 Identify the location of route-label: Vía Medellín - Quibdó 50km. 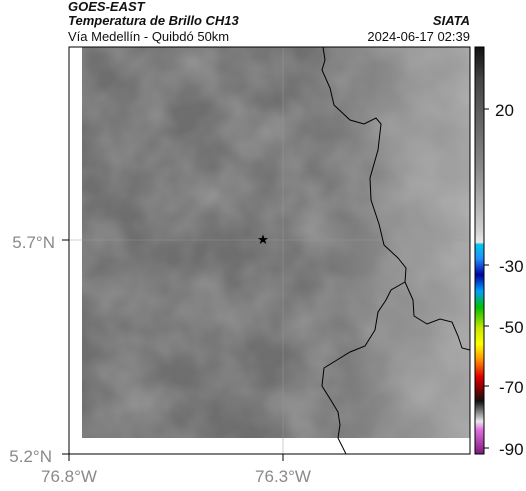
(149, 36).